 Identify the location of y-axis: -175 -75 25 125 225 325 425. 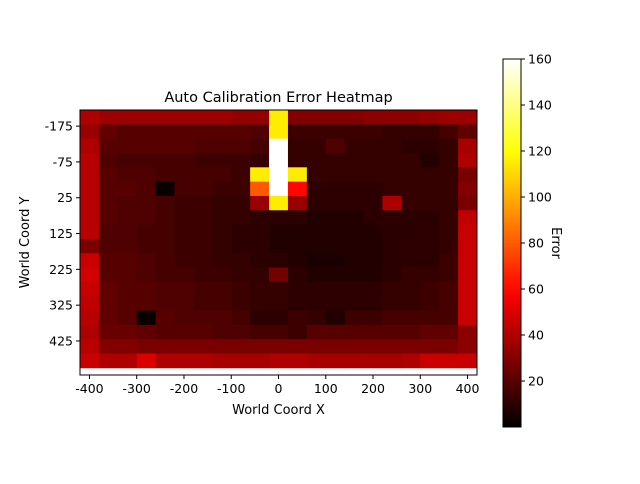
(62, 233).